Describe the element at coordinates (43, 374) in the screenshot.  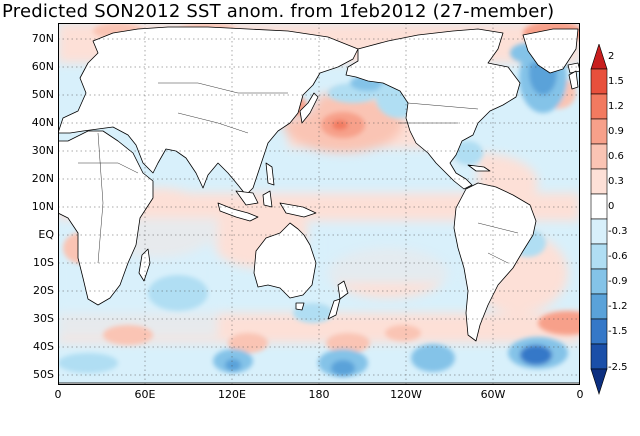
I see `lat-label-50s: 50S` at that location.